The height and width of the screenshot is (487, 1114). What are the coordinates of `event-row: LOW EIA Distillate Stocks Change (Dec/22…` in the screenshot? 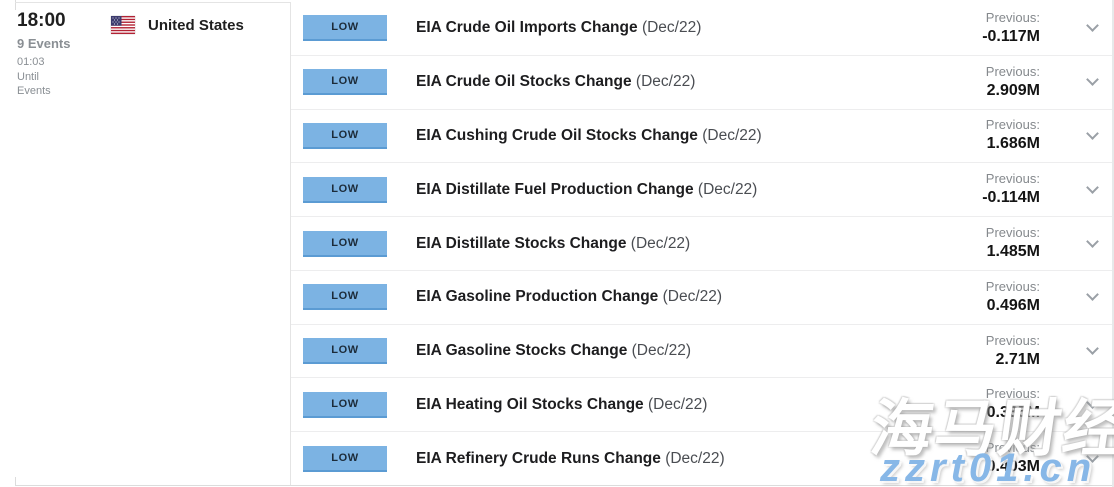 It's located at (701, 244).